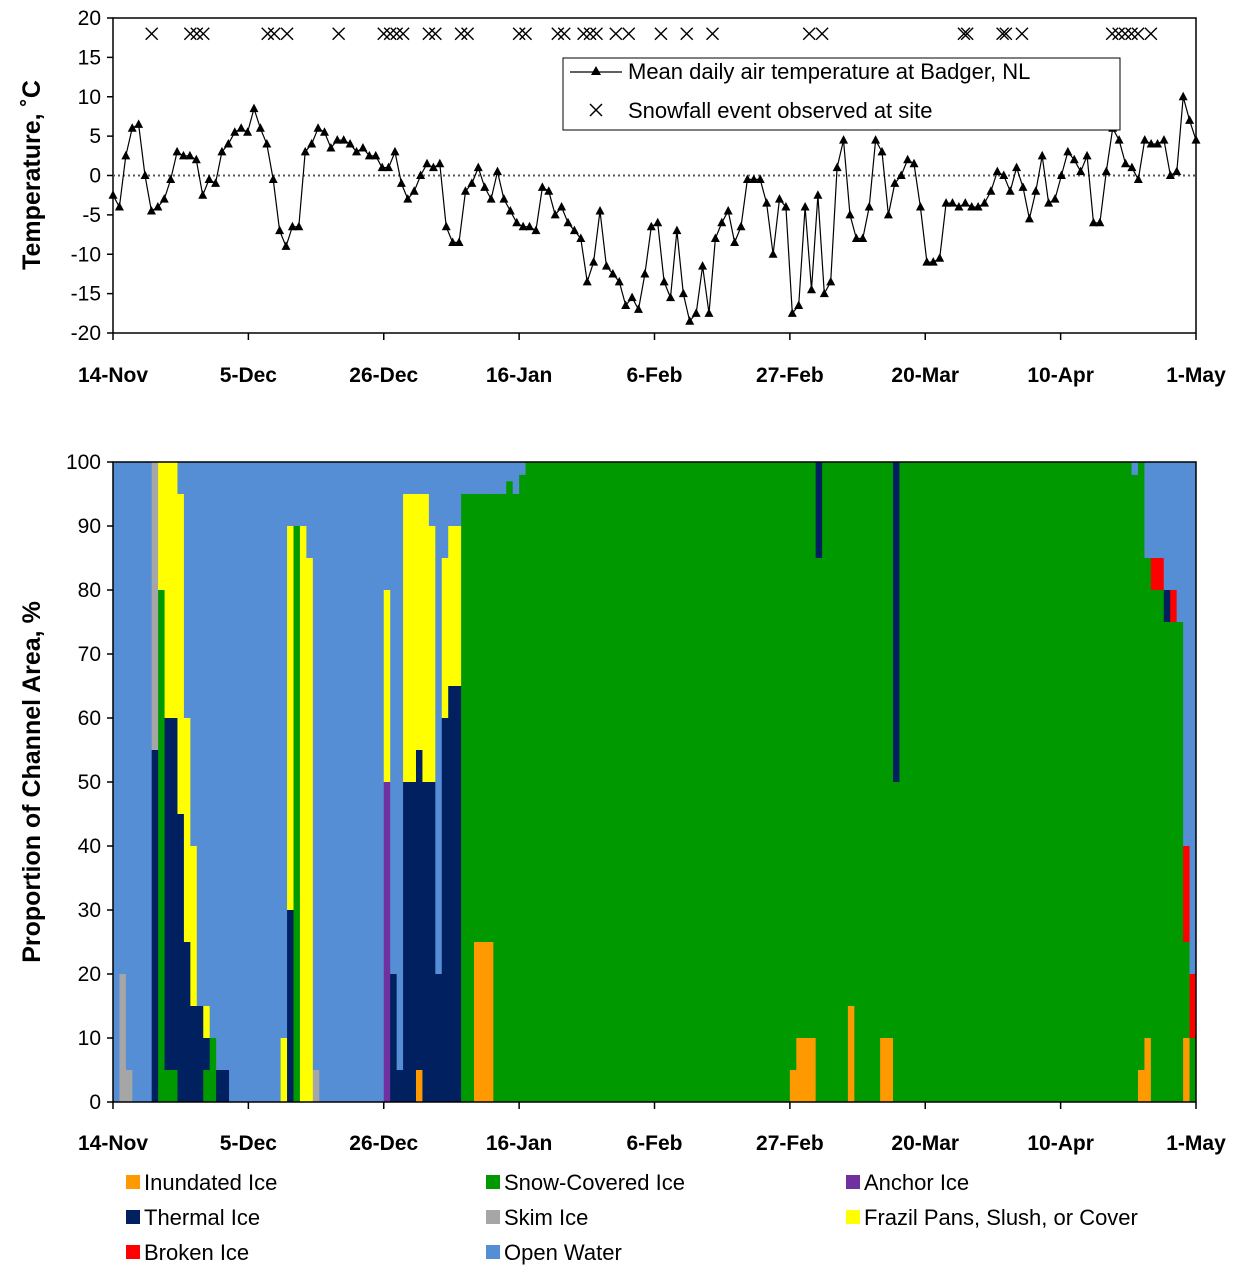  I want to click on temperature-x-tick-label: 27-Feb, so click(790, 375).